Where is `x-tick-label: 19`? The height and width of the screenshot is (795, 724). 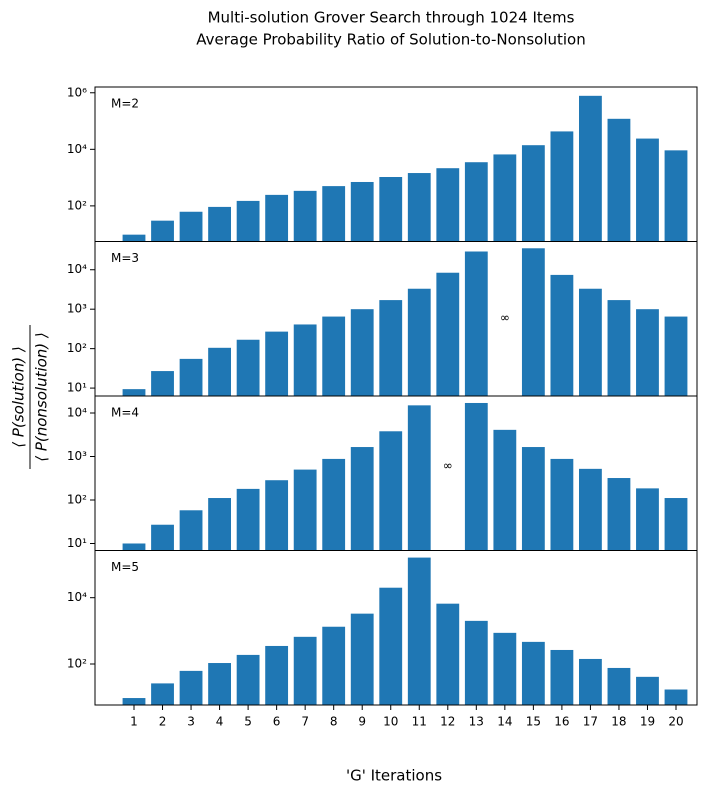
x-tick-label: 19 is located at coordinates (647, 722).